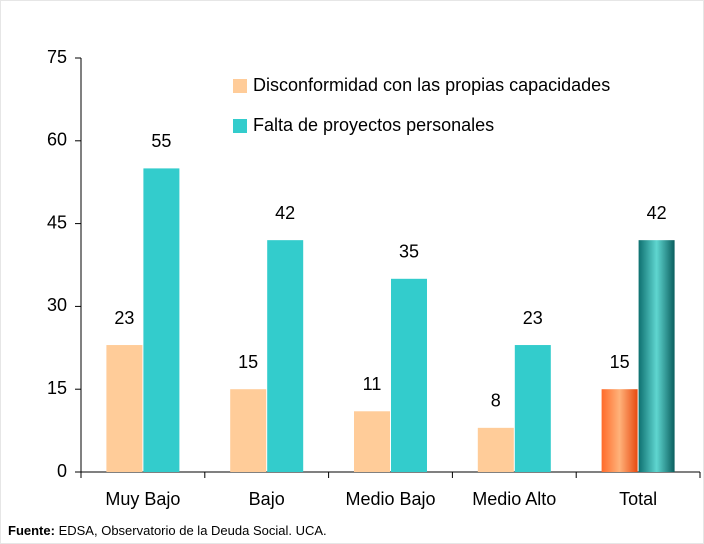 Image resolution: width=704 pixels, height=544 pixels. Describe the element at coordinates (62, 471) in the screenshot. I see `y-tick-label: 0` at that location.